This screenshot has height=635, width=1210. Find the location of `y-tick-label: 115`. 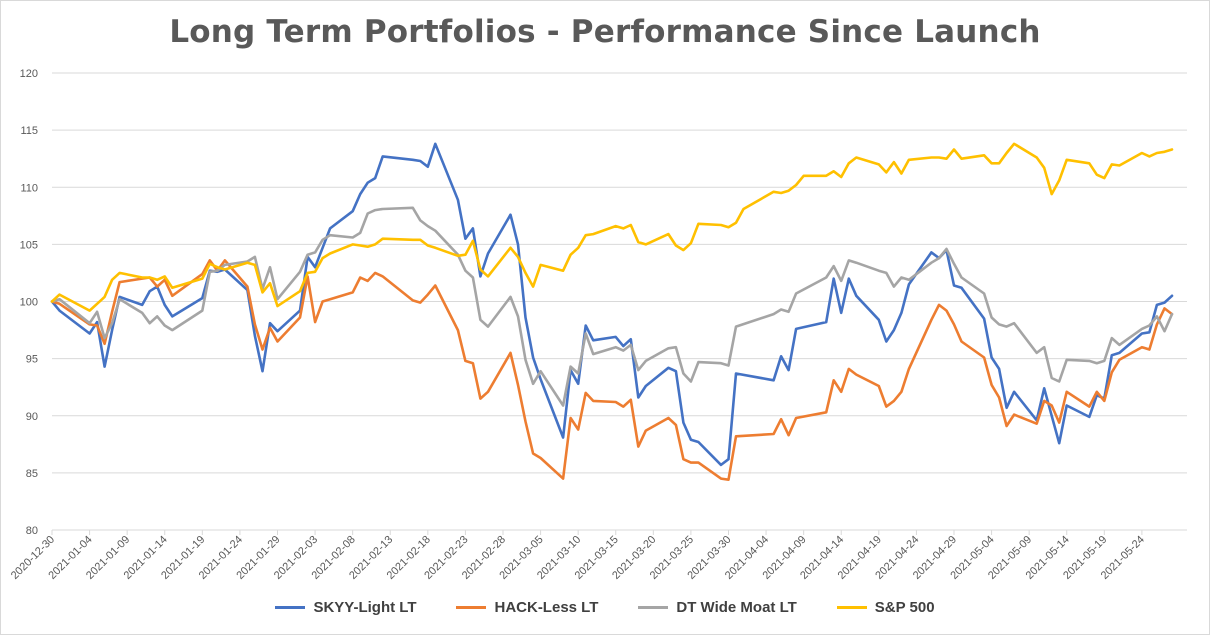

y-tick-label: 115 is located at coordinates (29, 131).